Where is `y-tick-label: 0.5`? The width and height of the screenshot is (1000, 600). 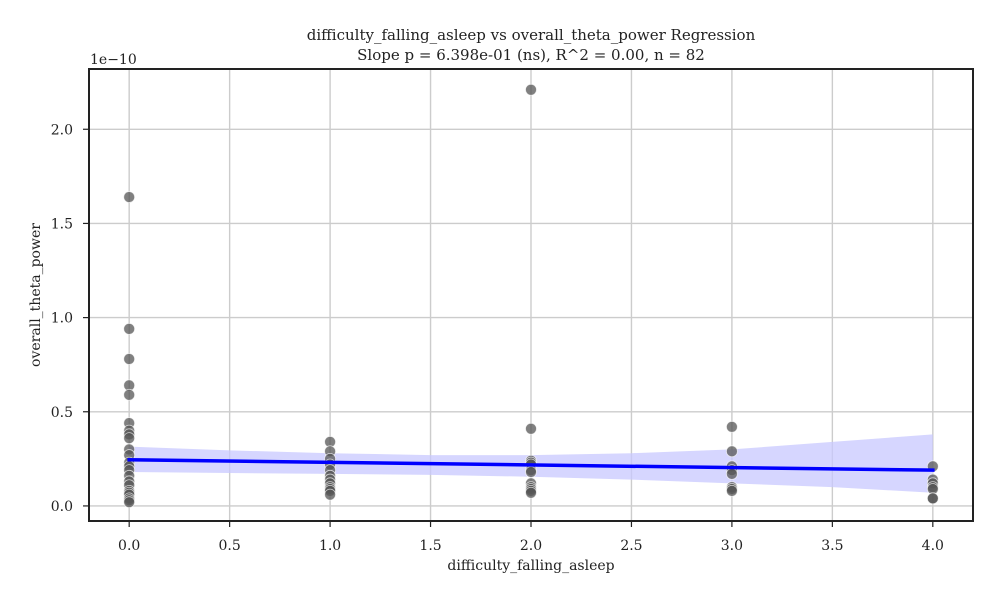
y-tick-label: 0.5 is located at coordinates (62, 413).